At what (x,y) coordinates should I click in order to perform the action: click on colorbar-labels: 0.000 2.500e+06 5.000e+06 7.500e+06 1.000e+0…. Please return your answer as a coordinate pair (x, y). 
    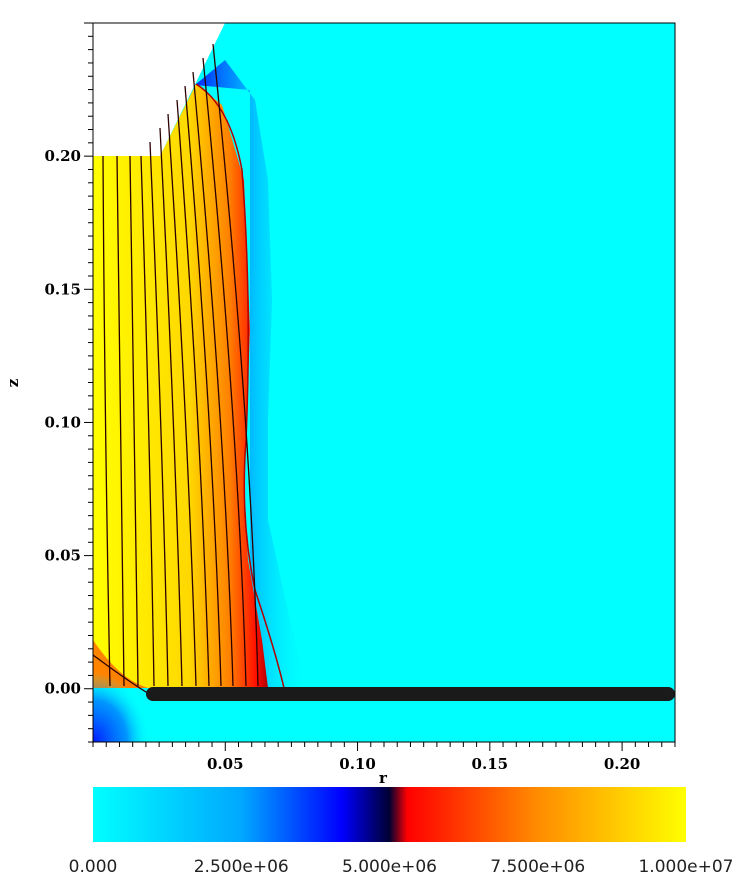
    Looking at the image, I should click on (401, 867).